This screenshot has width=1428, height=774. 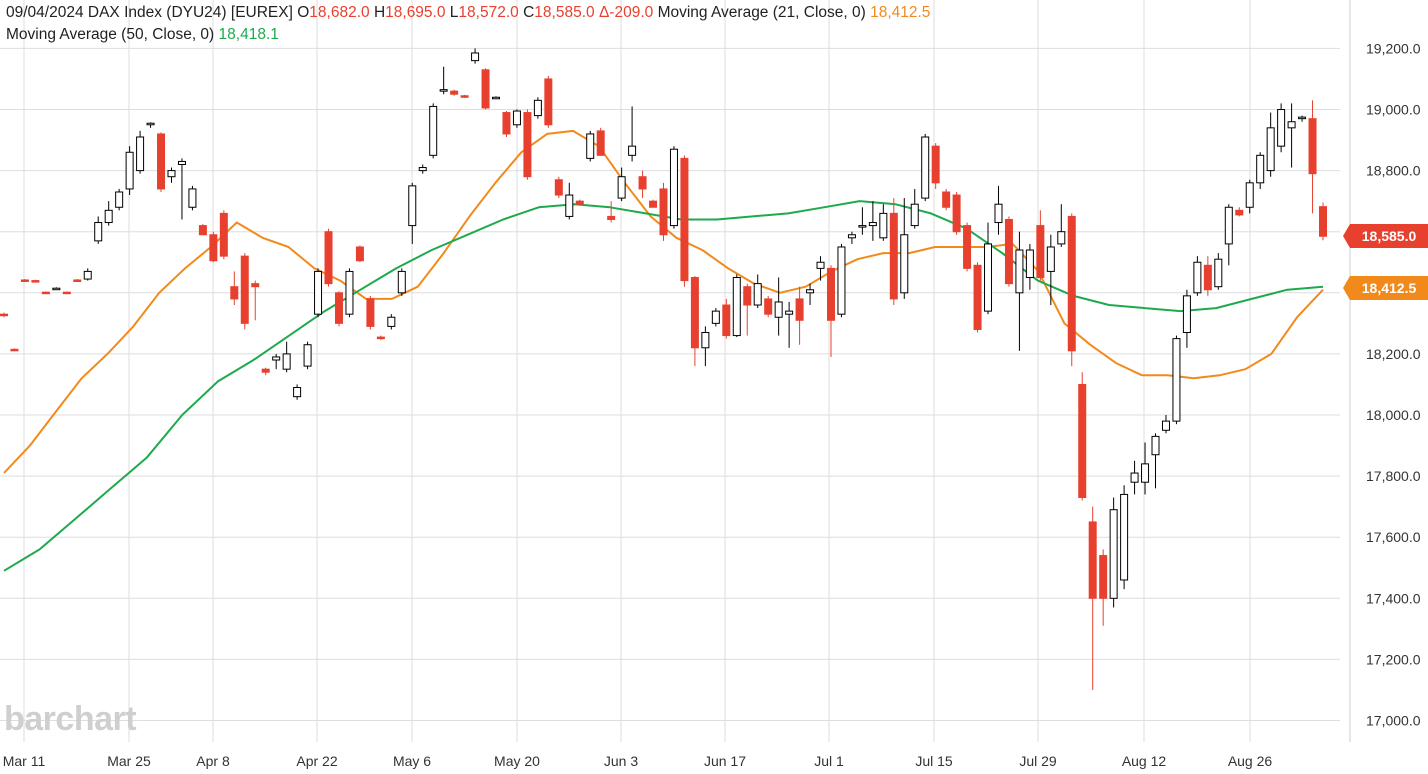 What do you see at coordinates (829, 761) in the screenshot?
I see `x-tick-label: Jul 1` at bounding box center [829, 761].